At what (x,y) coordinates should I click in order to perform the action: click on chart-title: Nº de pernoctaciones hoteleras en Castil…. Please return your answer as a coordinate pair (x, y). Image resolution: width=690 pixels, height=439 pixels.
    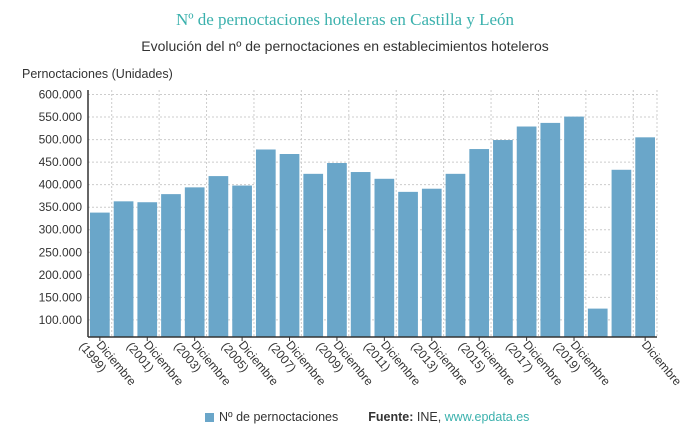
    Looking at the image, I should click on (345, 19).